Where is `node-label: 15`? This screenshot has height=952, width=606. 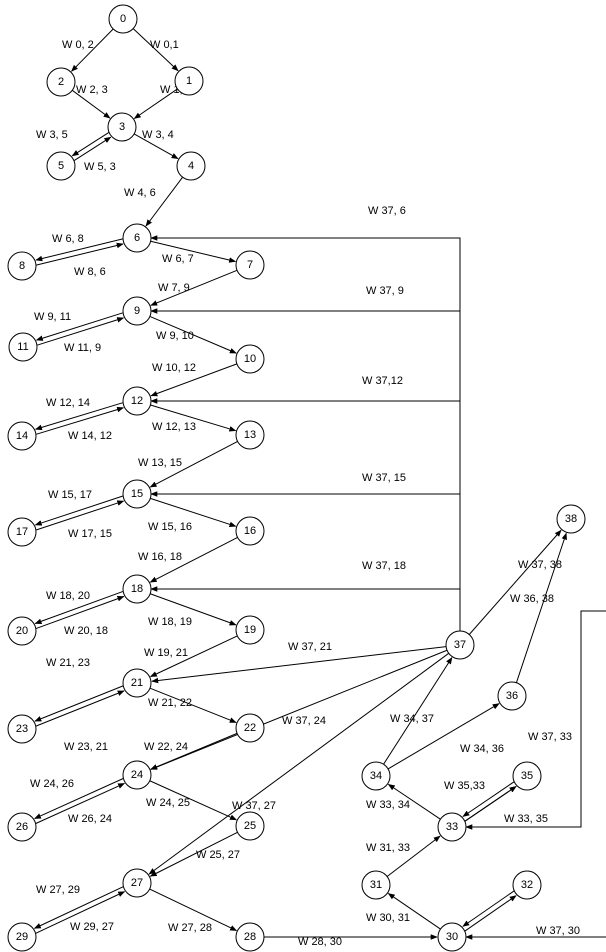 node-label: 15 is located at coordinates (137, 494).